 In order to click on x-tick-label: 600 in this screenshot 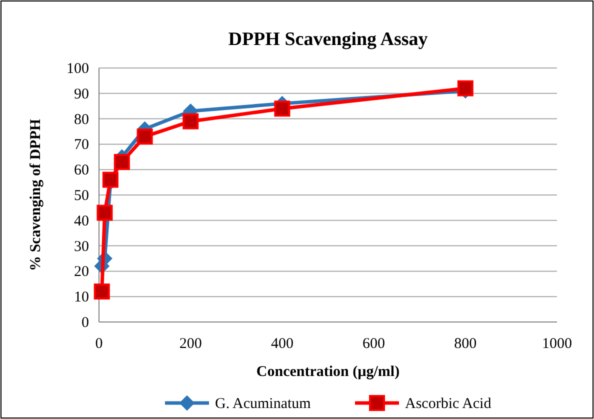, I will do `click(374, 344)`.